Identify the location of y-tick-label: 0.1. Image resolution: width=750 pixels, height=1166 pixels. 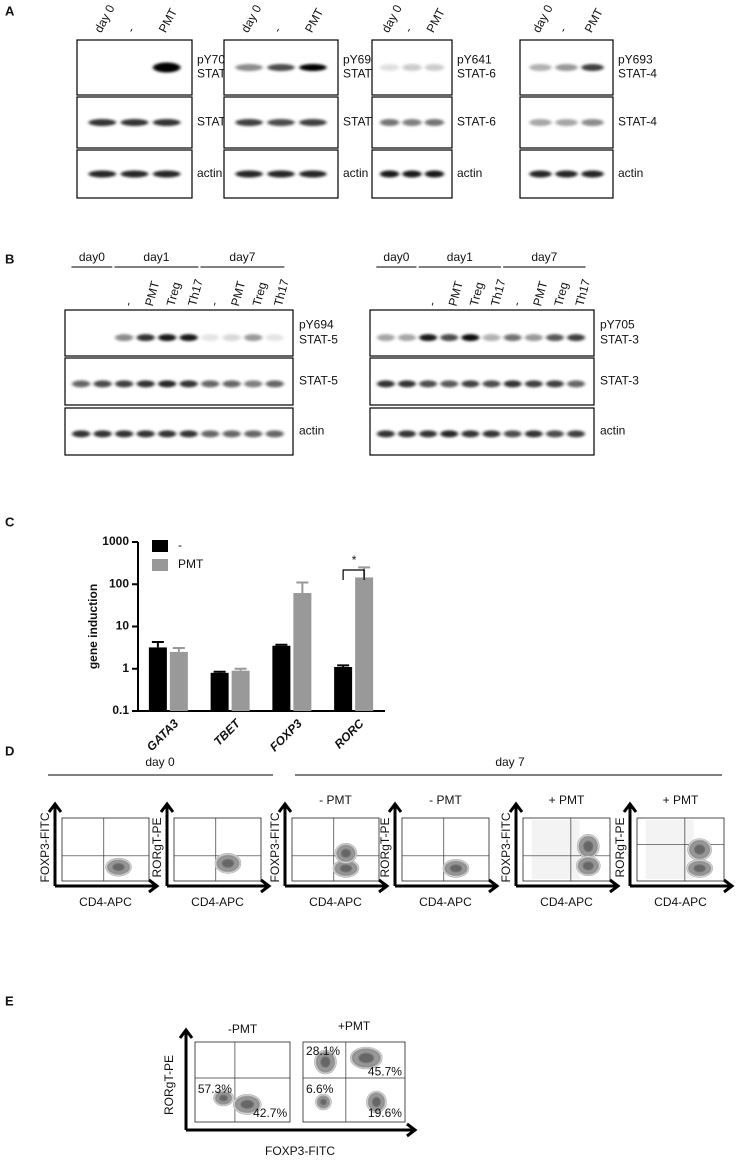
(120, 710).